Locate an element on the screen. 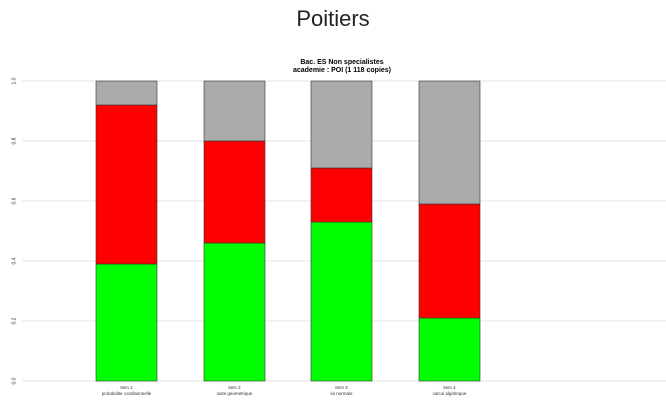  chart-title-line-1: Bac. ES Non specialistes is located at coordinates (341, 62).